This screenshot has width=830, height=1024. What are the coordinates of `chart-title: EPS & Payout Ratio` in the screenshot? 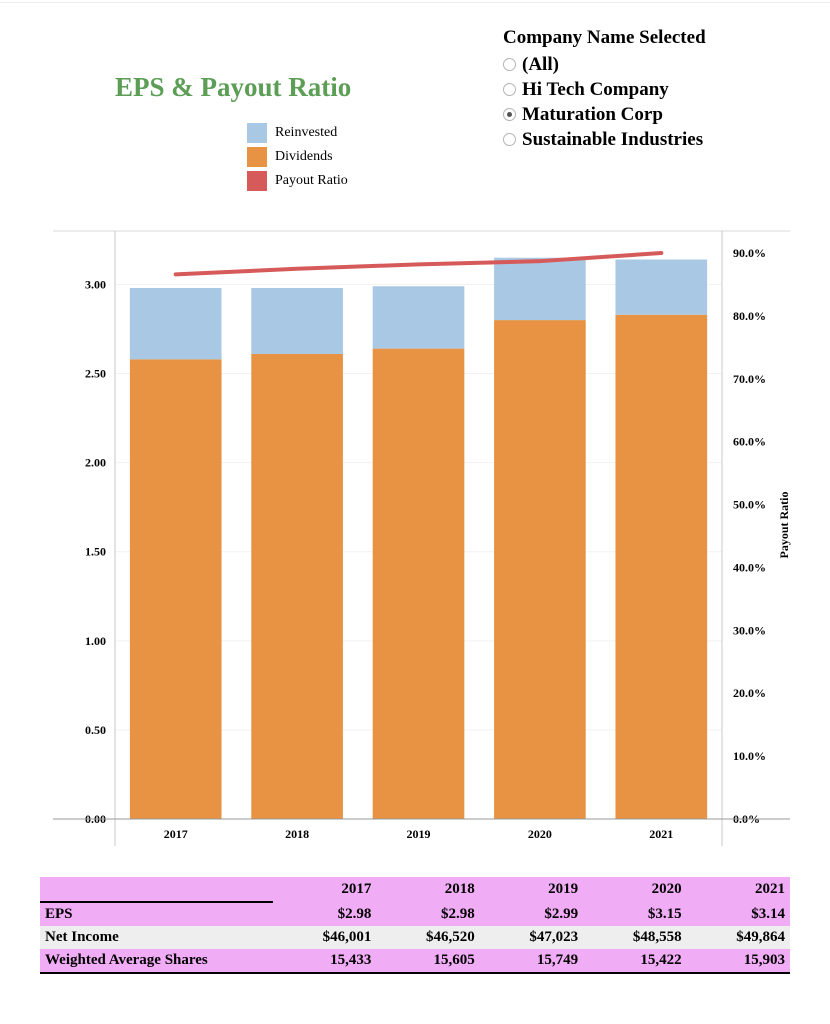 It's located at (233, 87).